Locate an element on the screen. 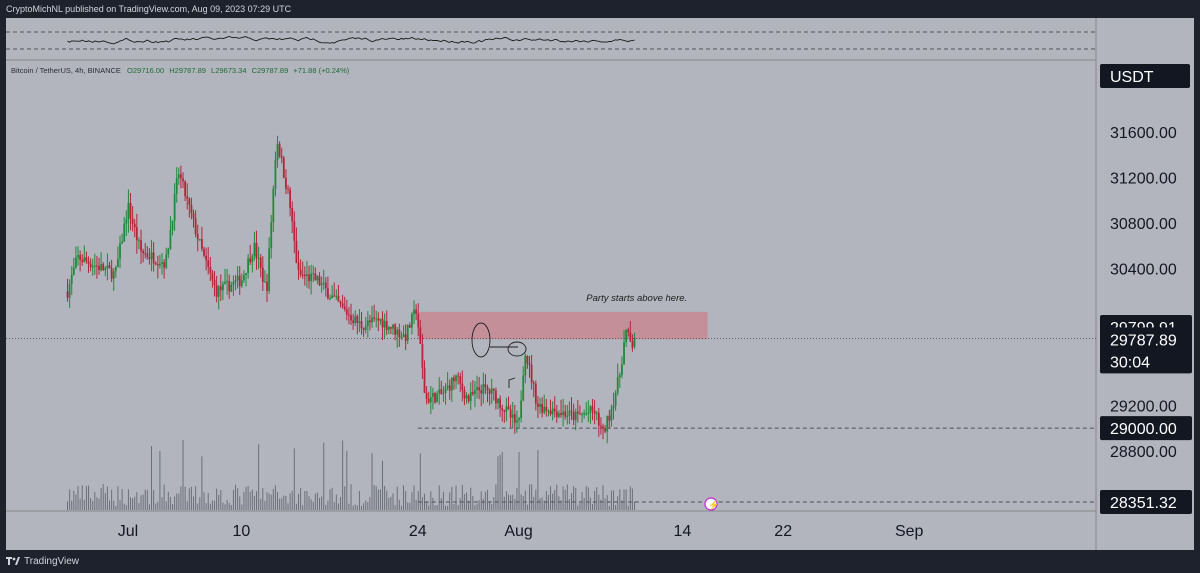 This screenshot has height=573, width=1200. footer-bar: TradingView is located at coordinates (600, 561).